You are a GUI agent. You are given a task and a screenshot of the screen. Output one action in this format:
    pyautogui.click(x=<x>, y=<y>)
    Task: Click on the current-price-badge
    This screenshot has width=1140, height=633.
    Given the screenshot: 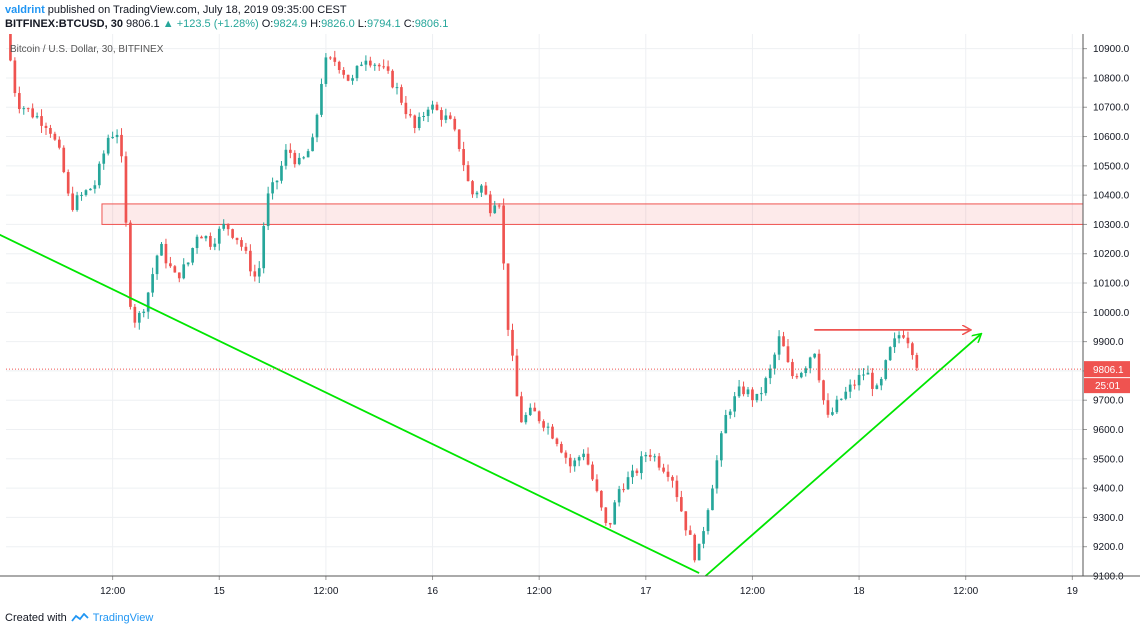 What is the action you would take?
    pyautogui.click(x=1107, y=369)
    